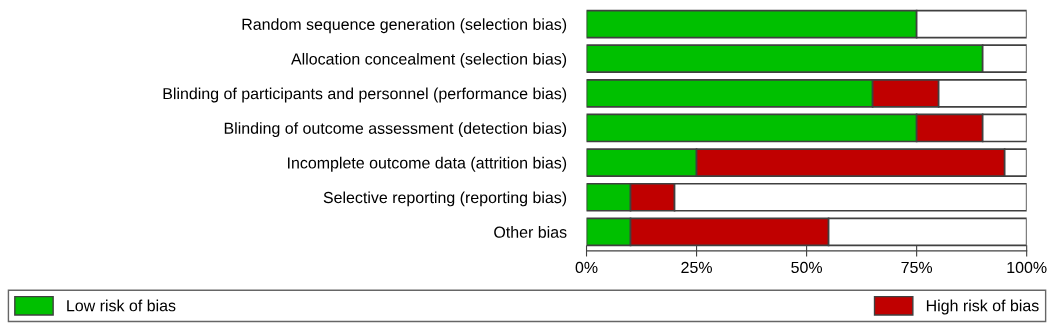  I want to click on legend-label: High risk of bias, so click(982, 307).